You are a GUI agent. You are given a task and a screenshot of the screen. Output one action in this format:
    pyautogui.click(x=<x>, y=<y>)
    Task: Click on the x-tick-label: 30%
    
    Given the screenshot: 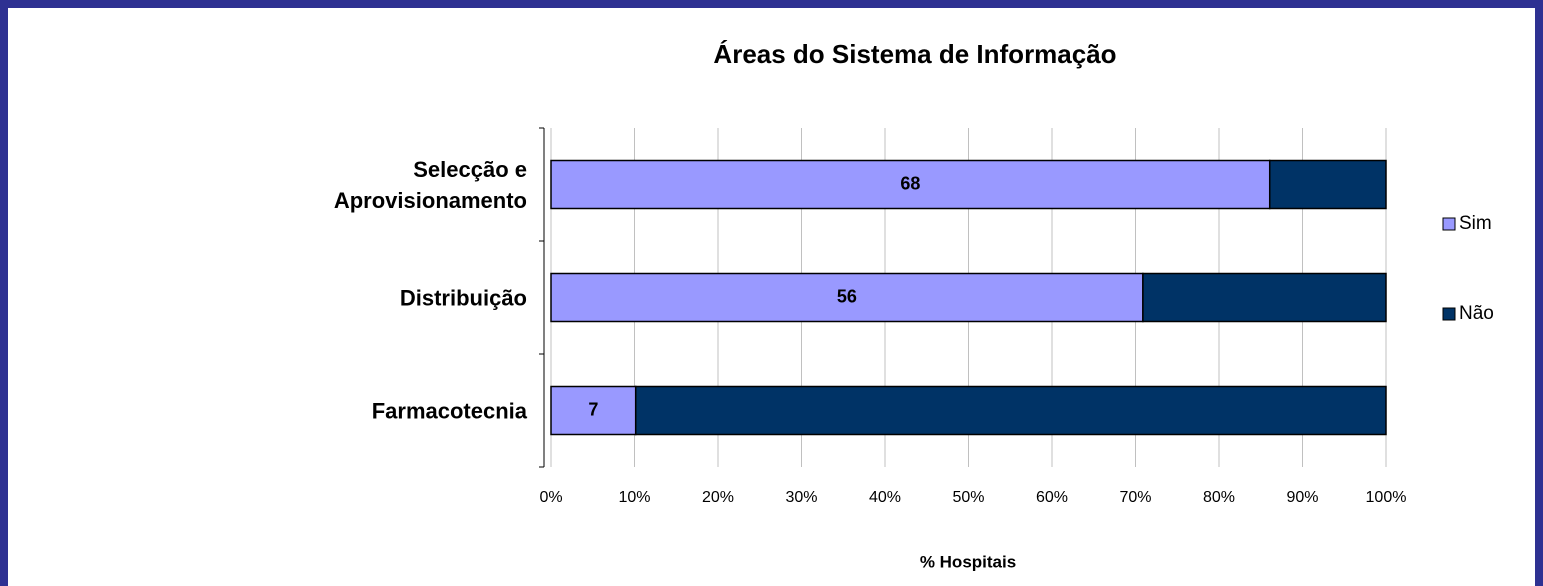 What is the action you would take?
    pyautogui.click(x=801, y=497)
    